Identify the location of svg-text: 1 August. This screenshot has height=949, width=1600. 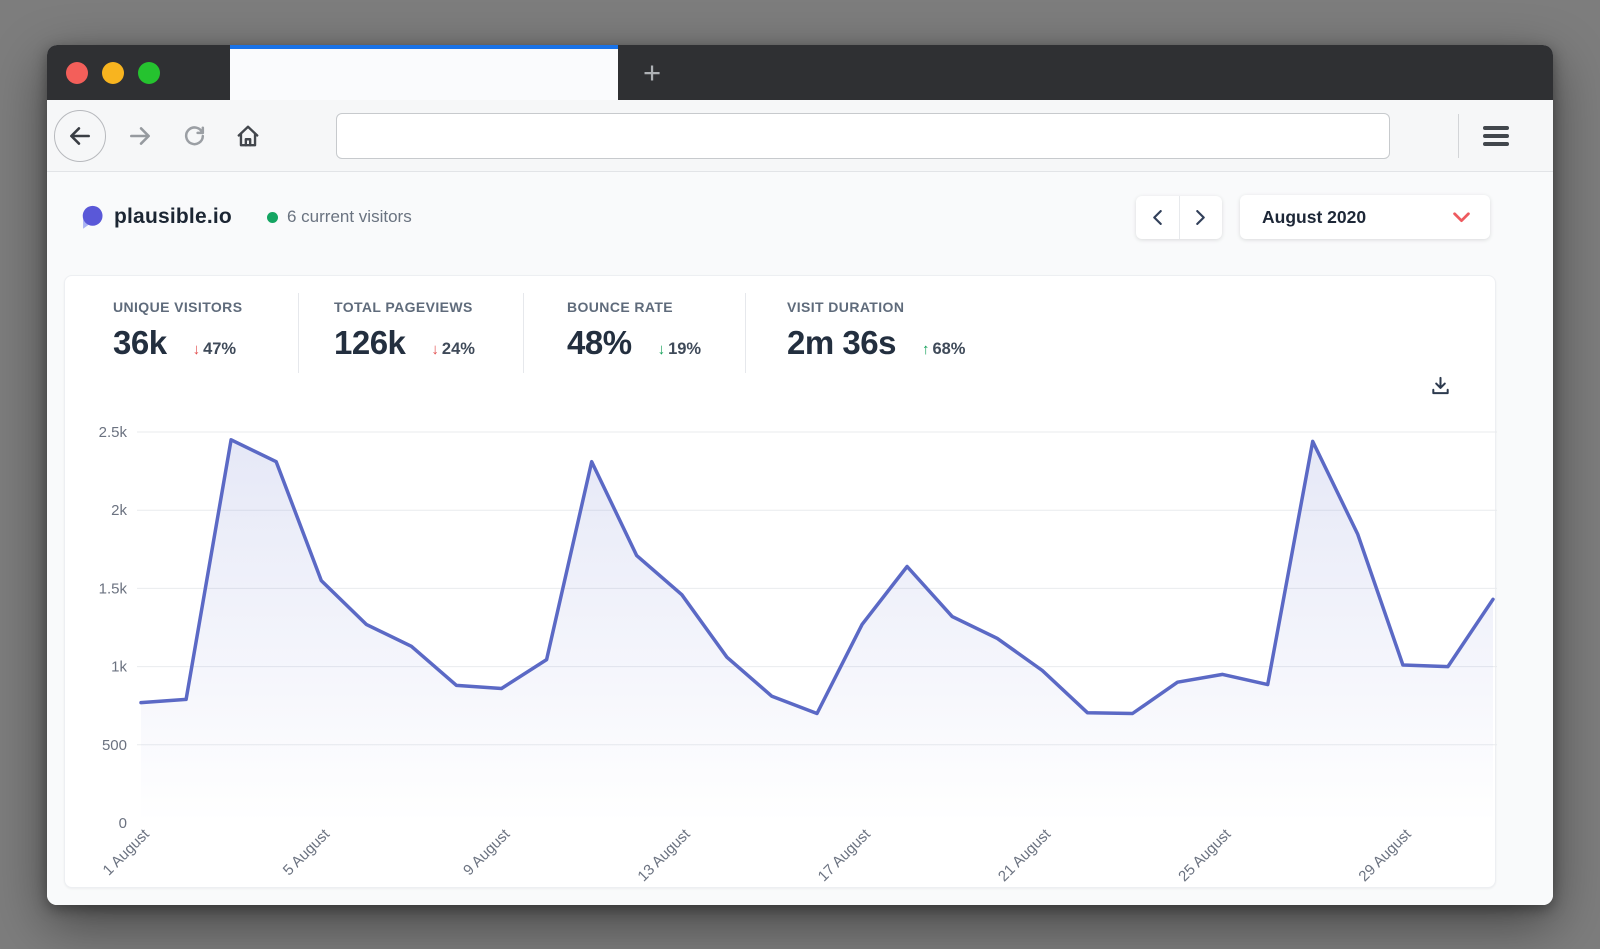
(127, 852).